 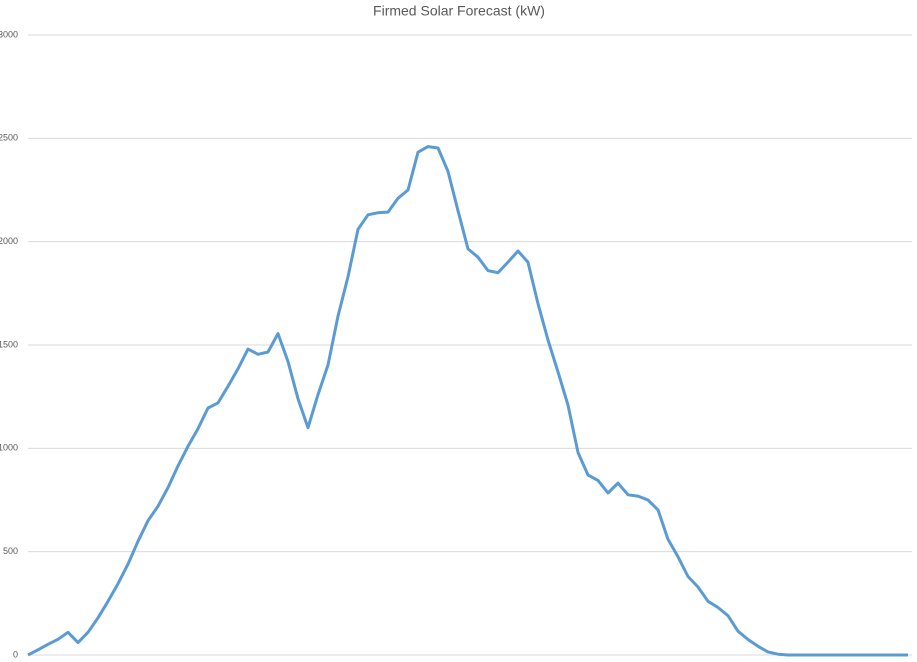 What do you see at coordinates (9, 138) in the screenshot?
I see `y-tick-label: 2500` at bounding box center [9, 138].